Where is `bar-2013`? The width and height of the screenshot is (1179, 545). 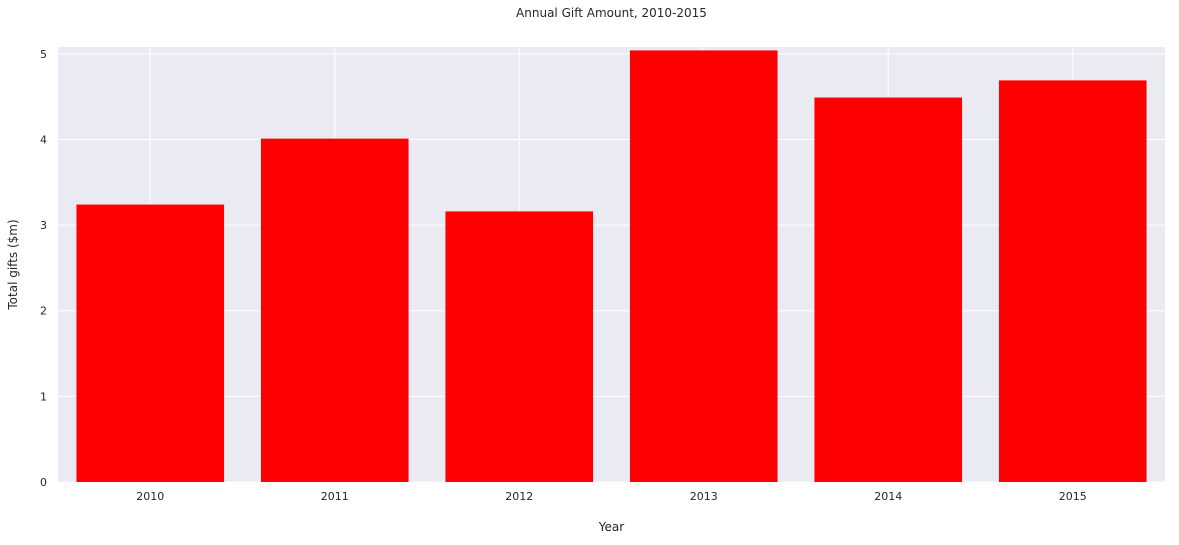 bar-2013 is located at coordinates (703, 266).